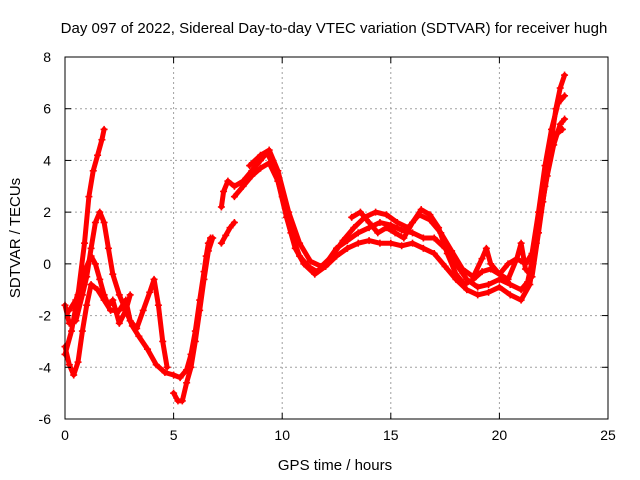 Image resolution: width=640 pixels, height=480 pixels. I want to click on x-axis-label: GPS time / hours, so click(335, 465).